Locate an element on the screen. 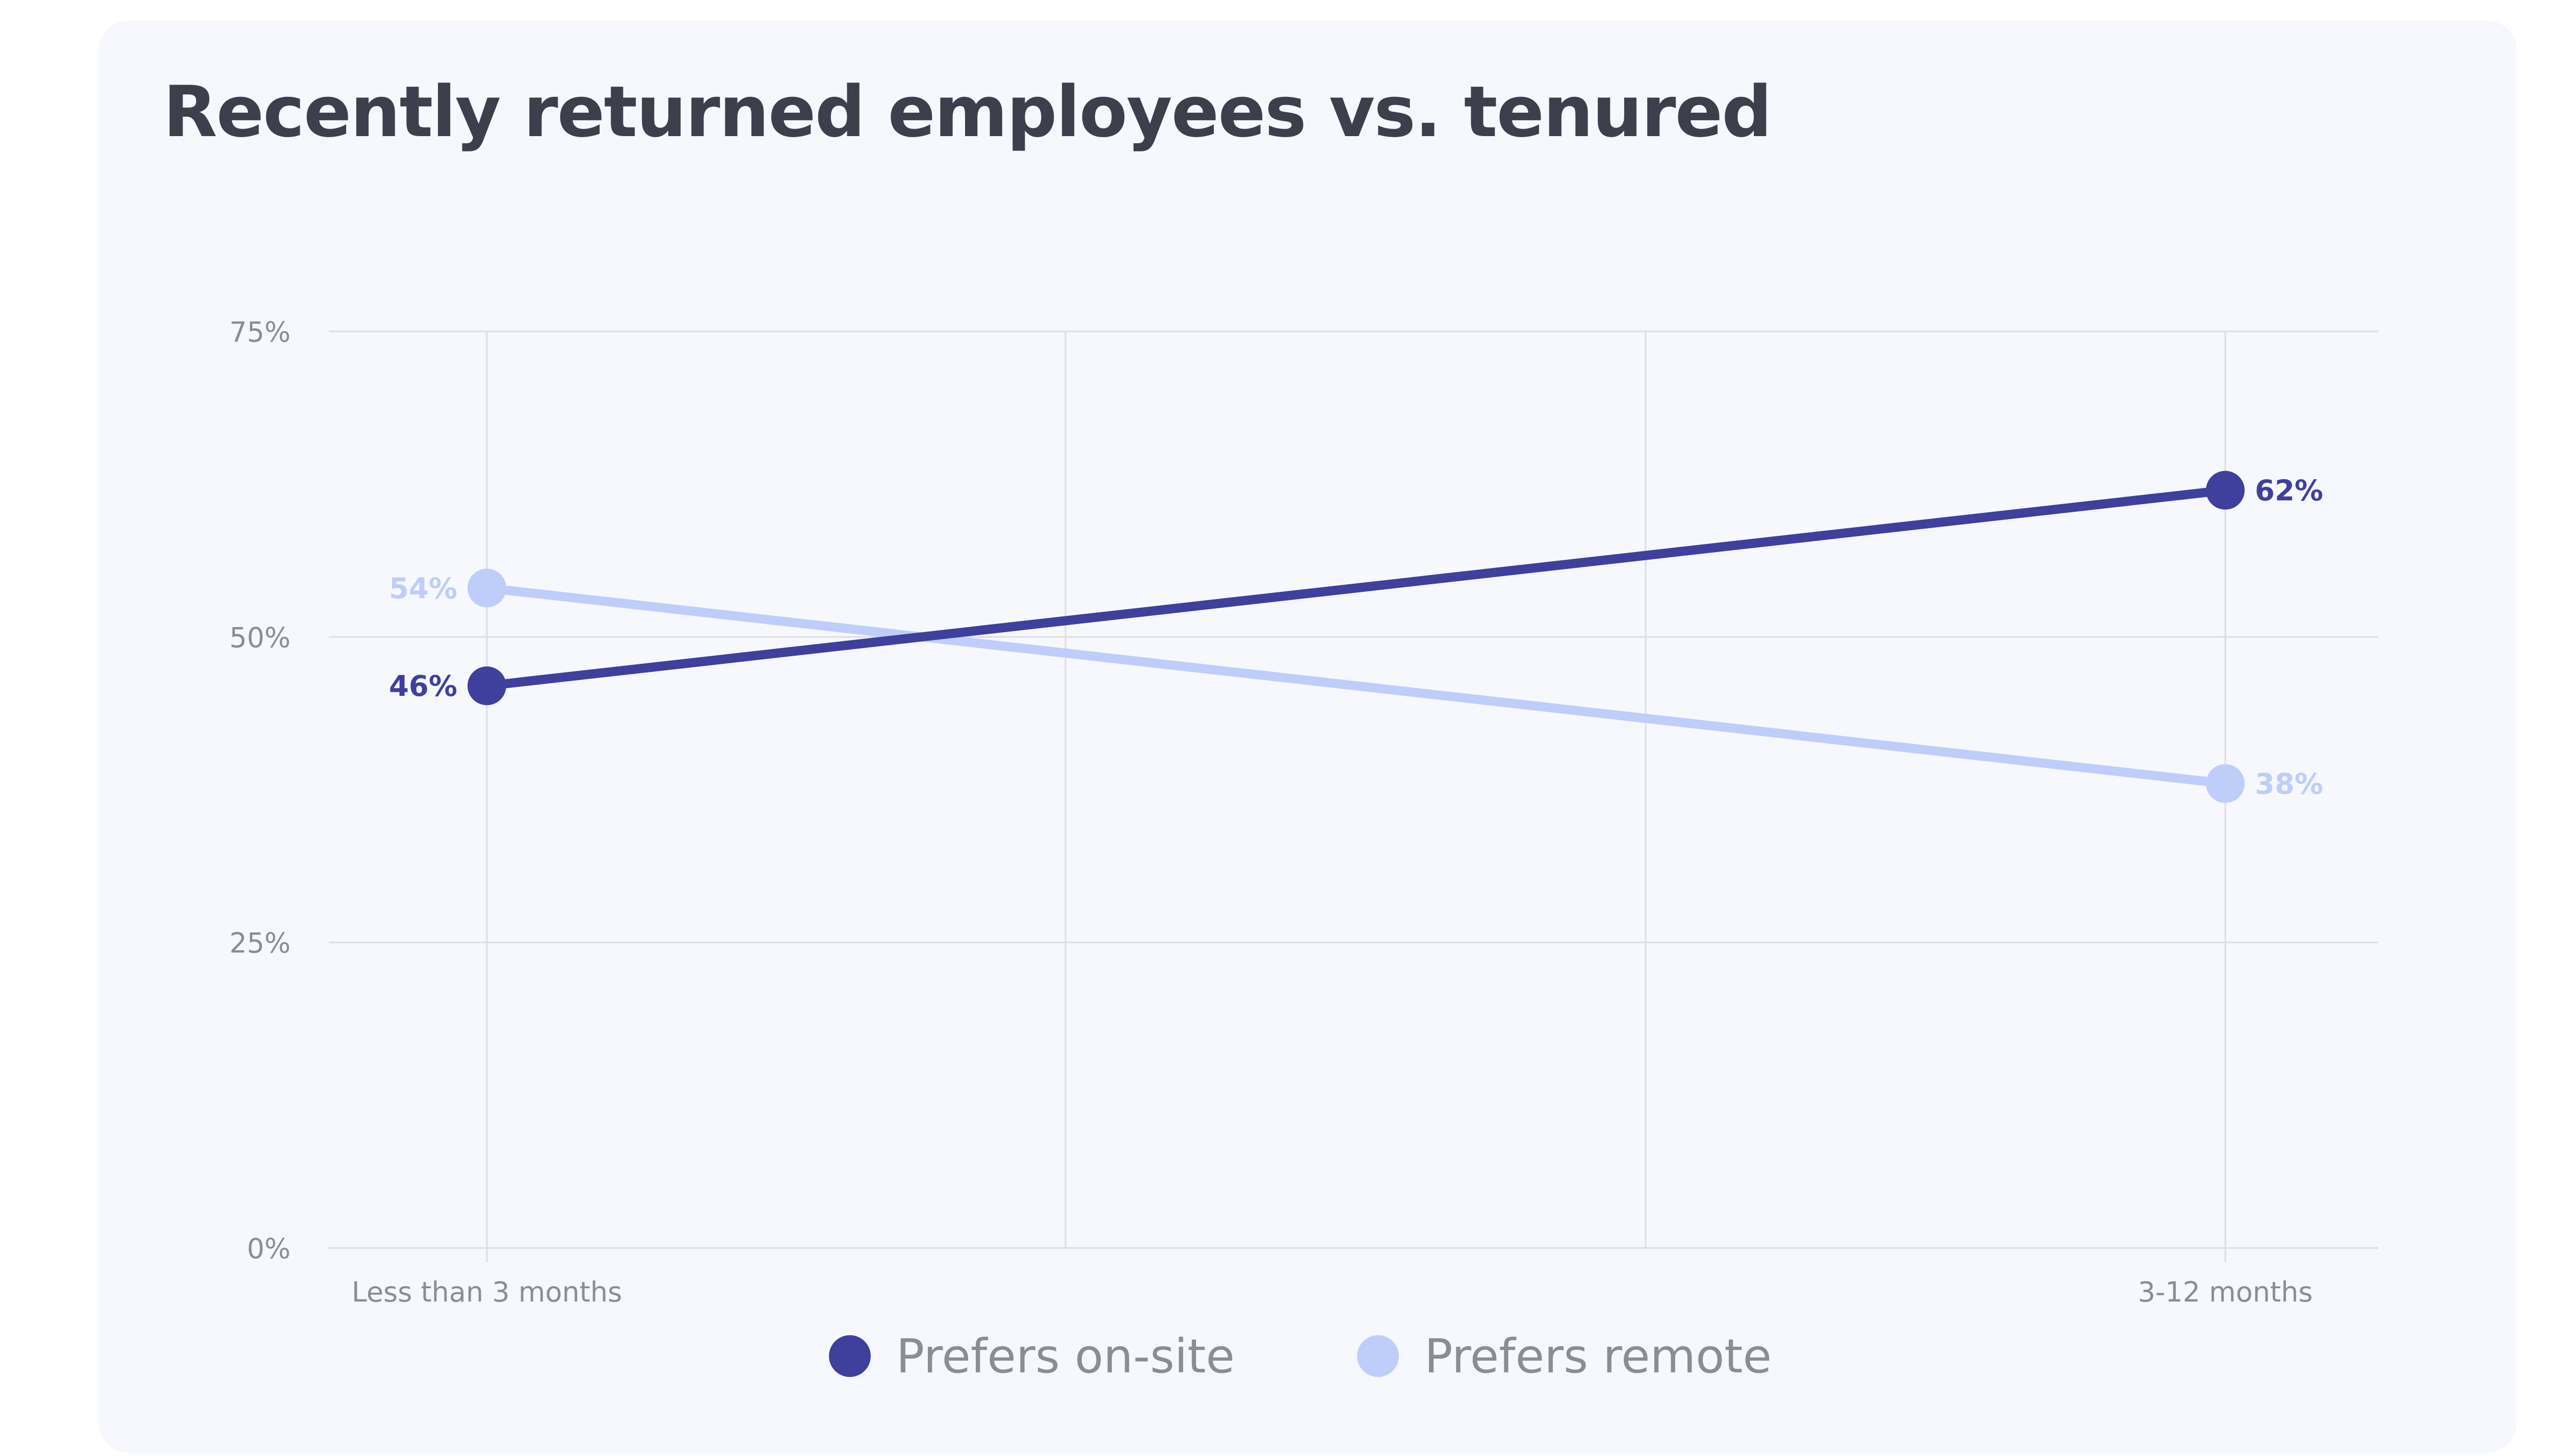  y-tick-label: 0% is located at coordinates (269, 1249).